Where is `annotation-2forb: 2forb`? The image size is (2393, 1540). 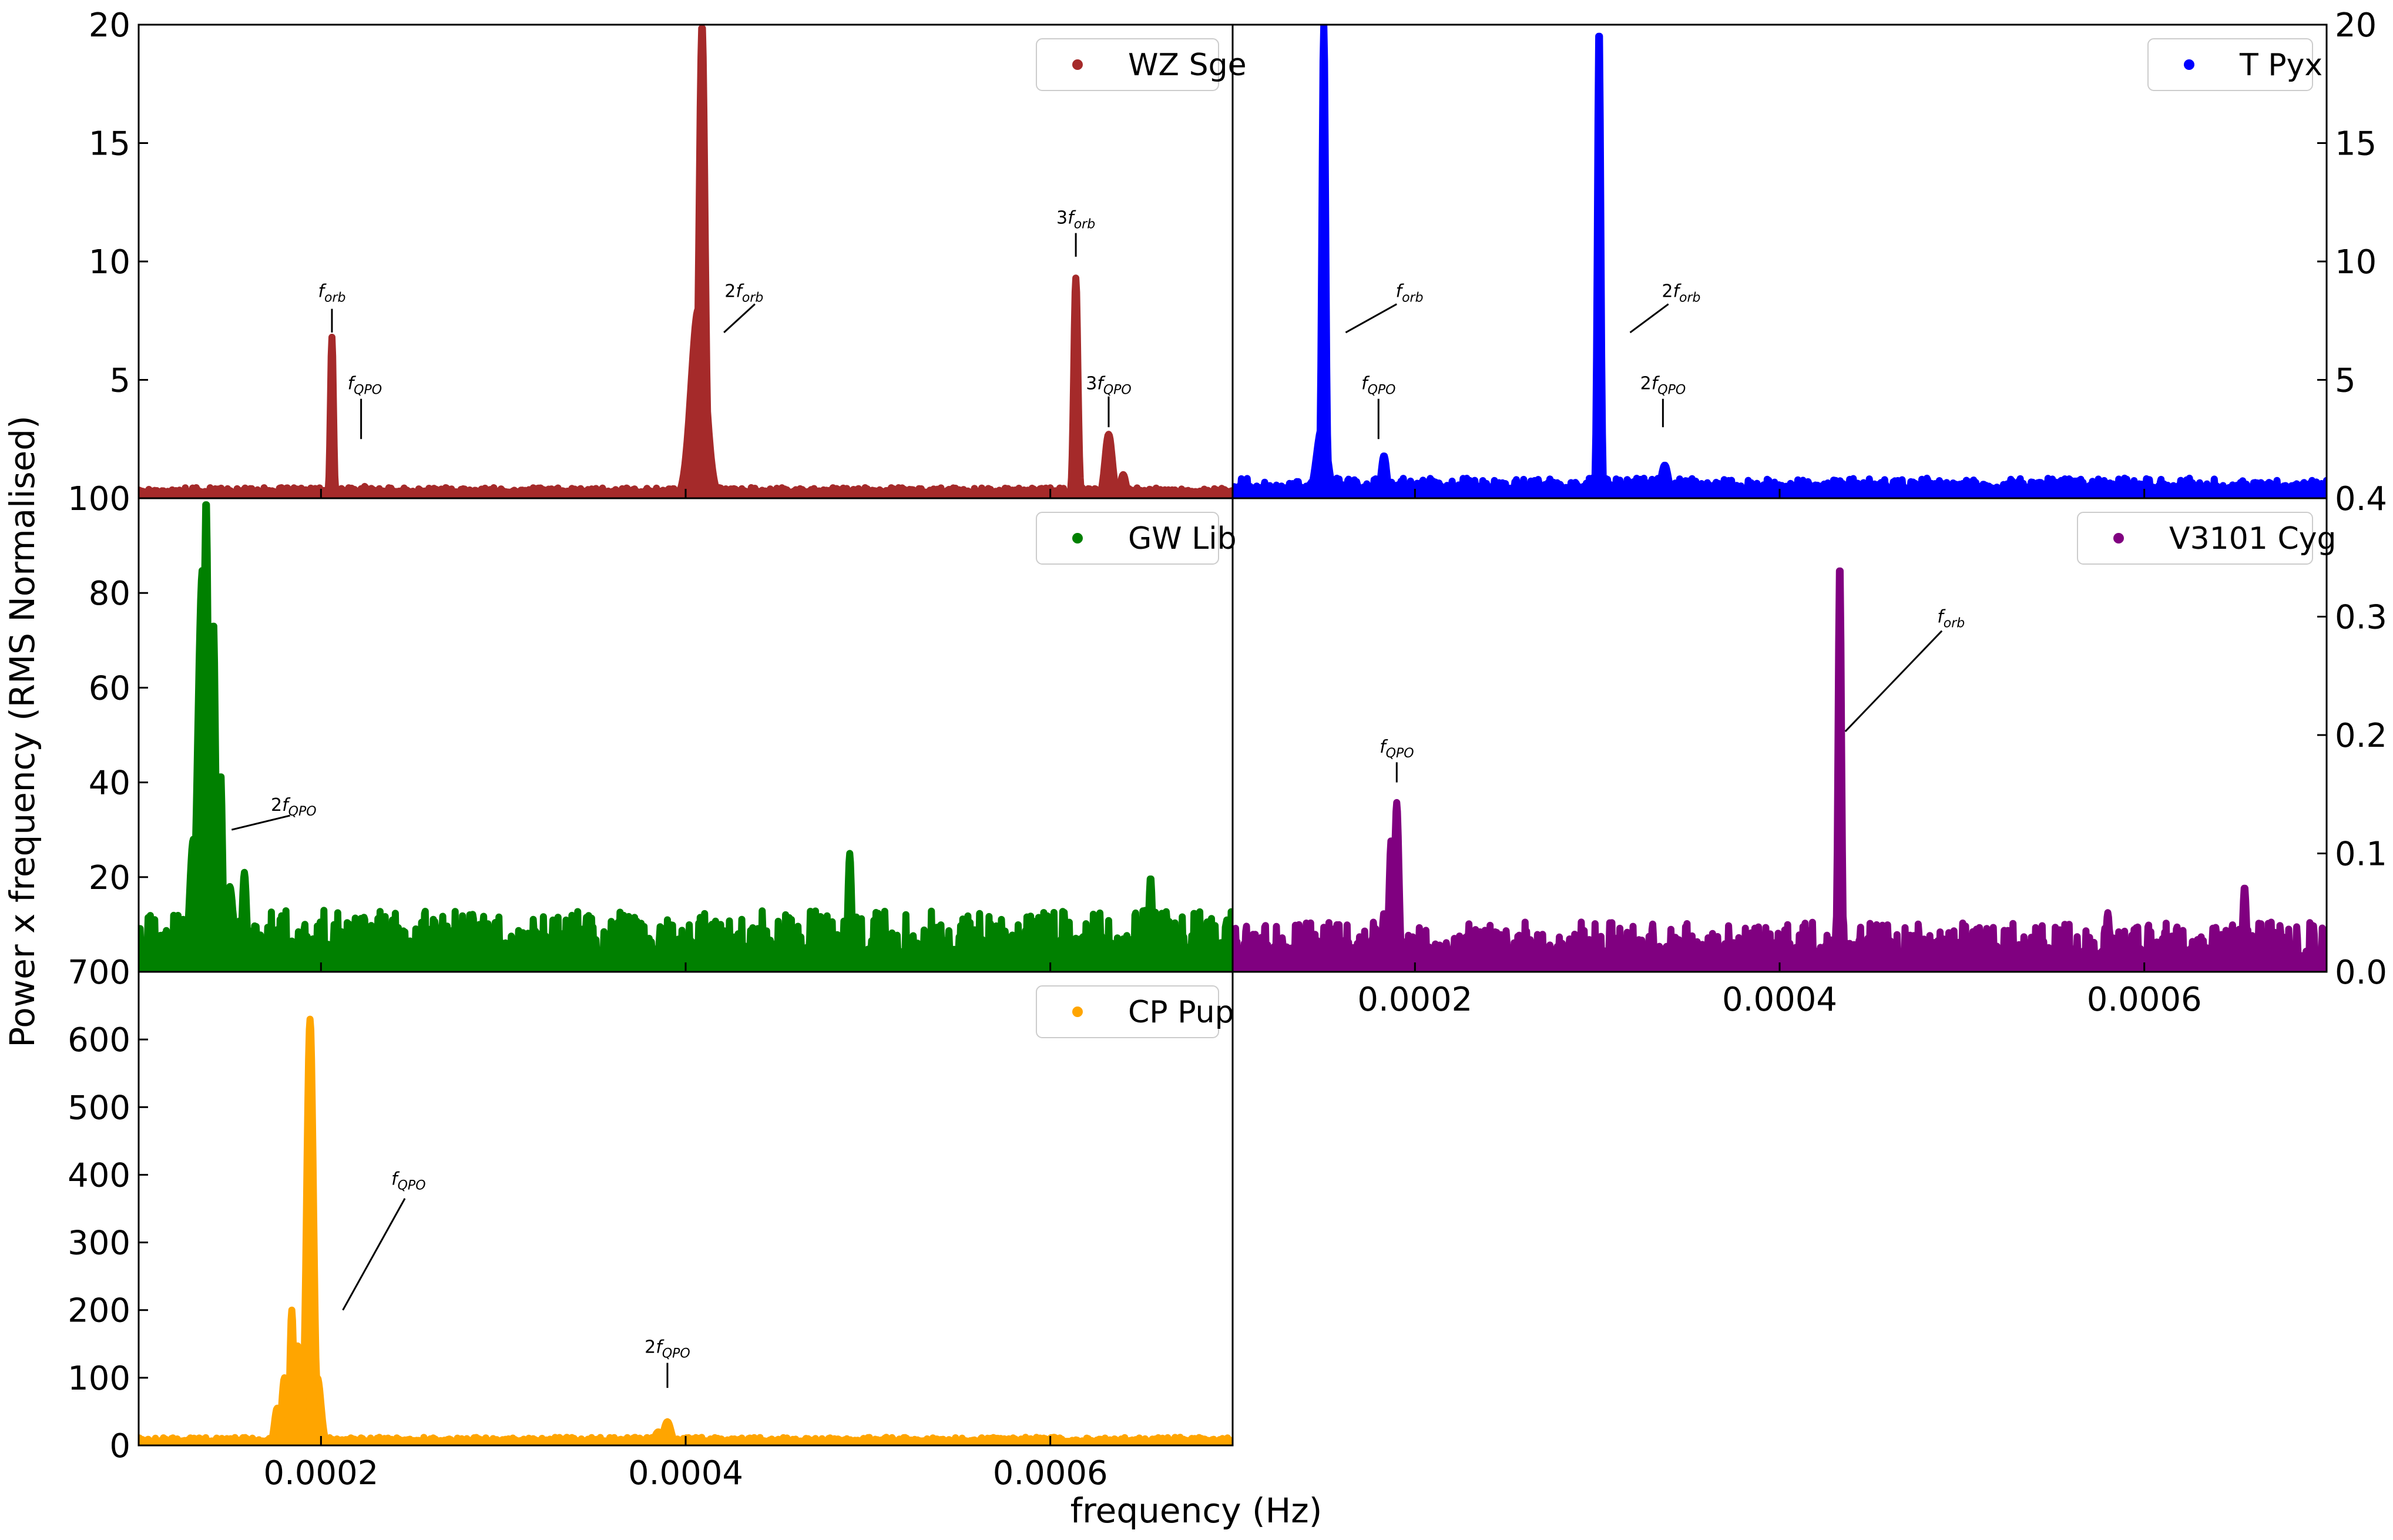 annotation-2forb: 2forb is located at coordinates (743, 307).